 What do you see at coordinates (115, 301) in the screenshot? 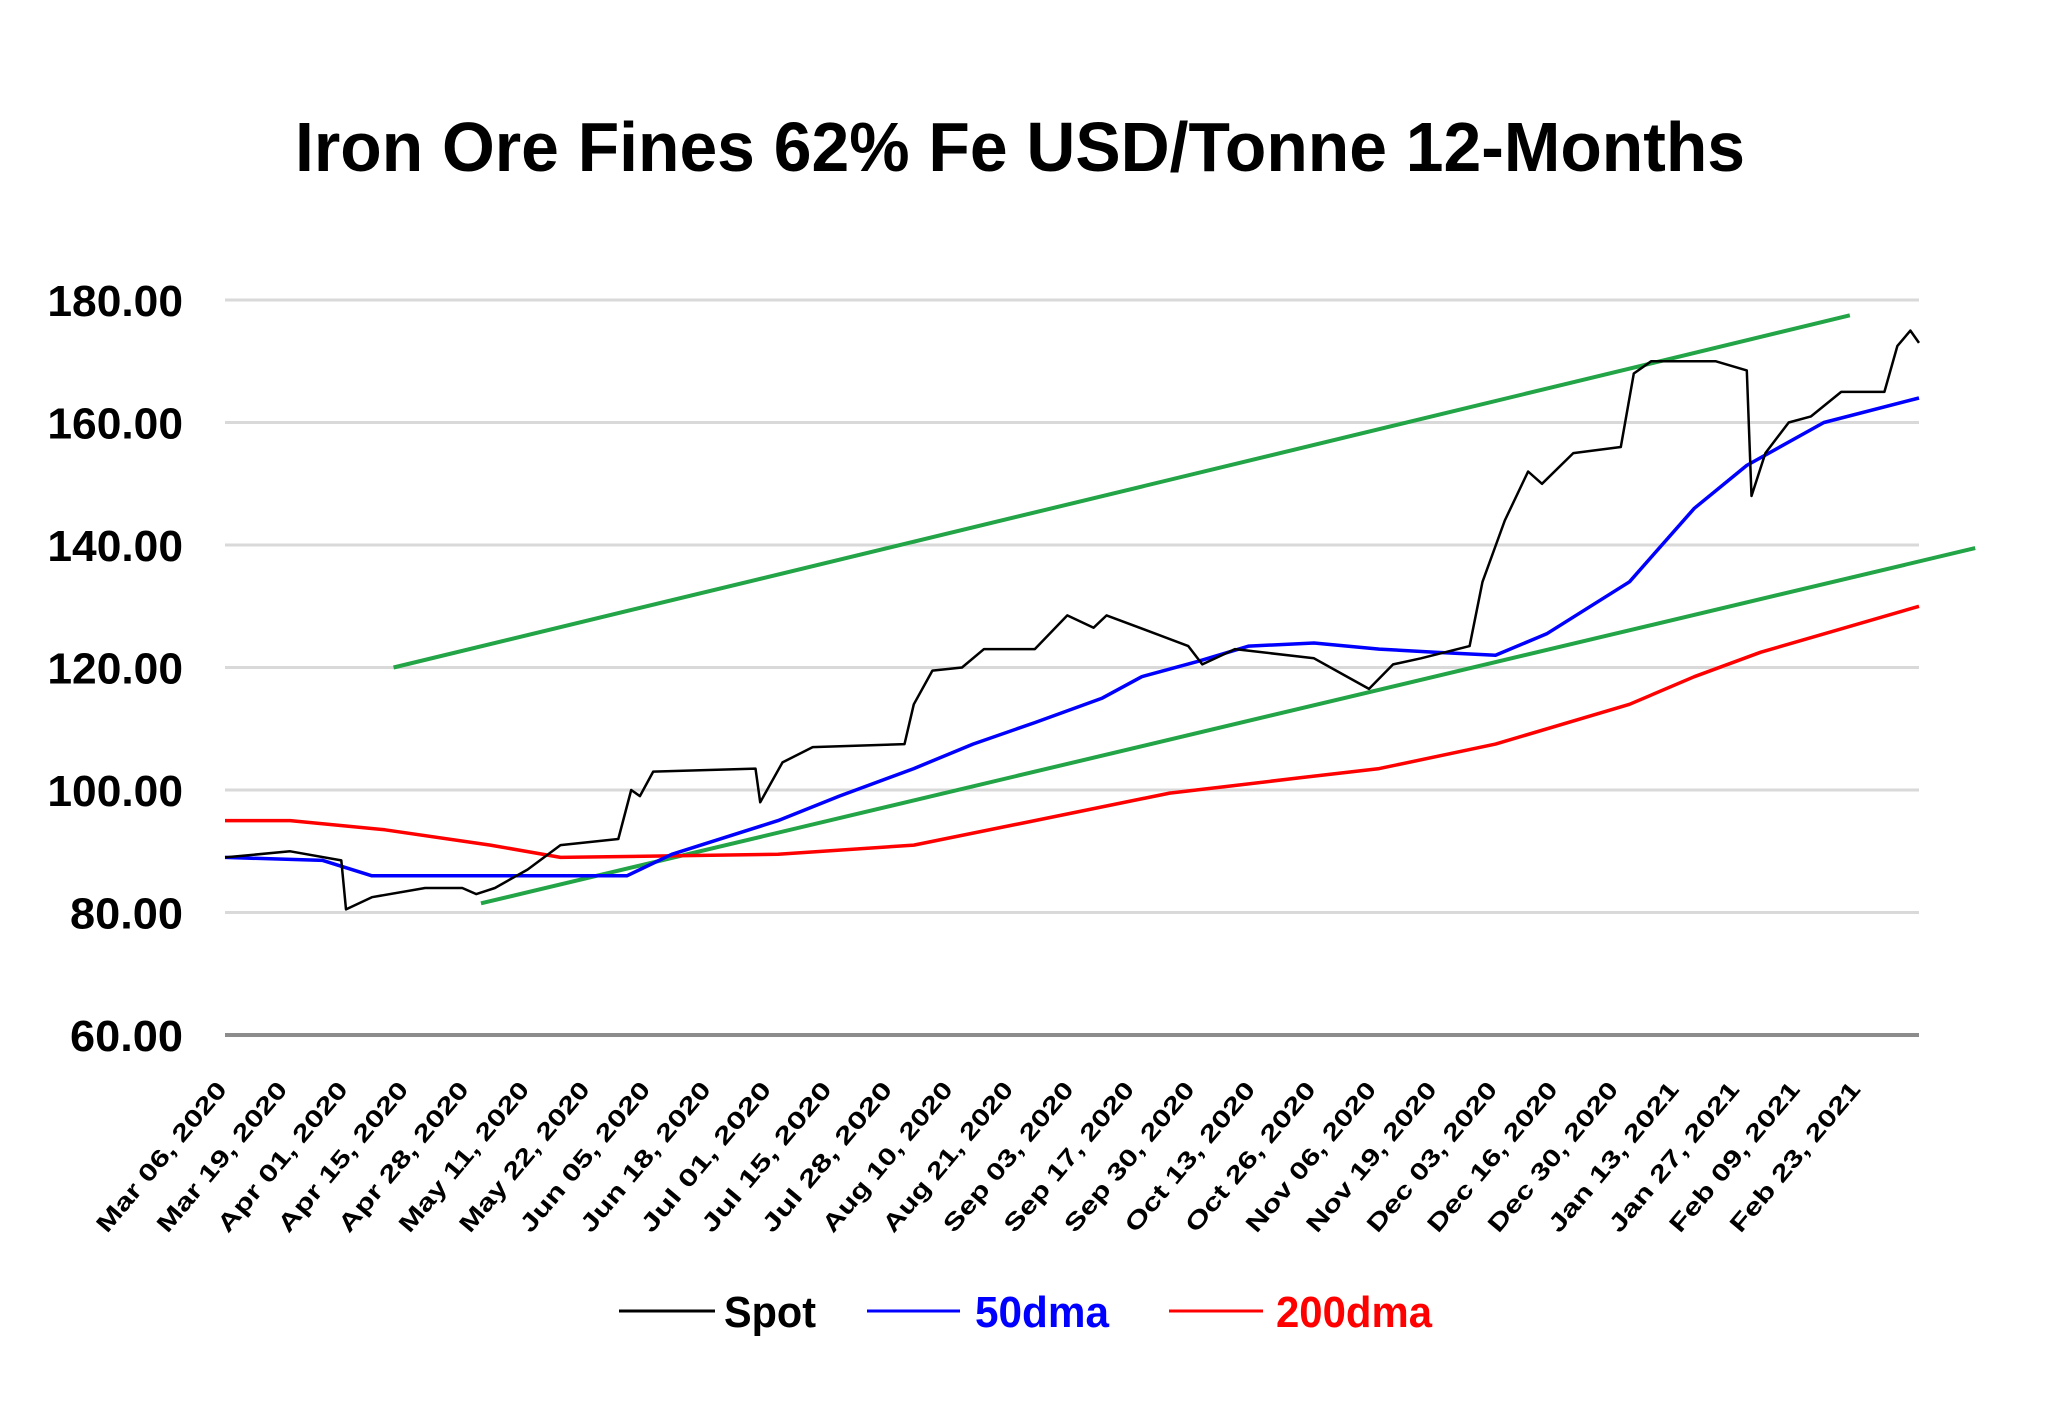
I see `y-tick-label: 180.00` at bounding box center [115, 301].